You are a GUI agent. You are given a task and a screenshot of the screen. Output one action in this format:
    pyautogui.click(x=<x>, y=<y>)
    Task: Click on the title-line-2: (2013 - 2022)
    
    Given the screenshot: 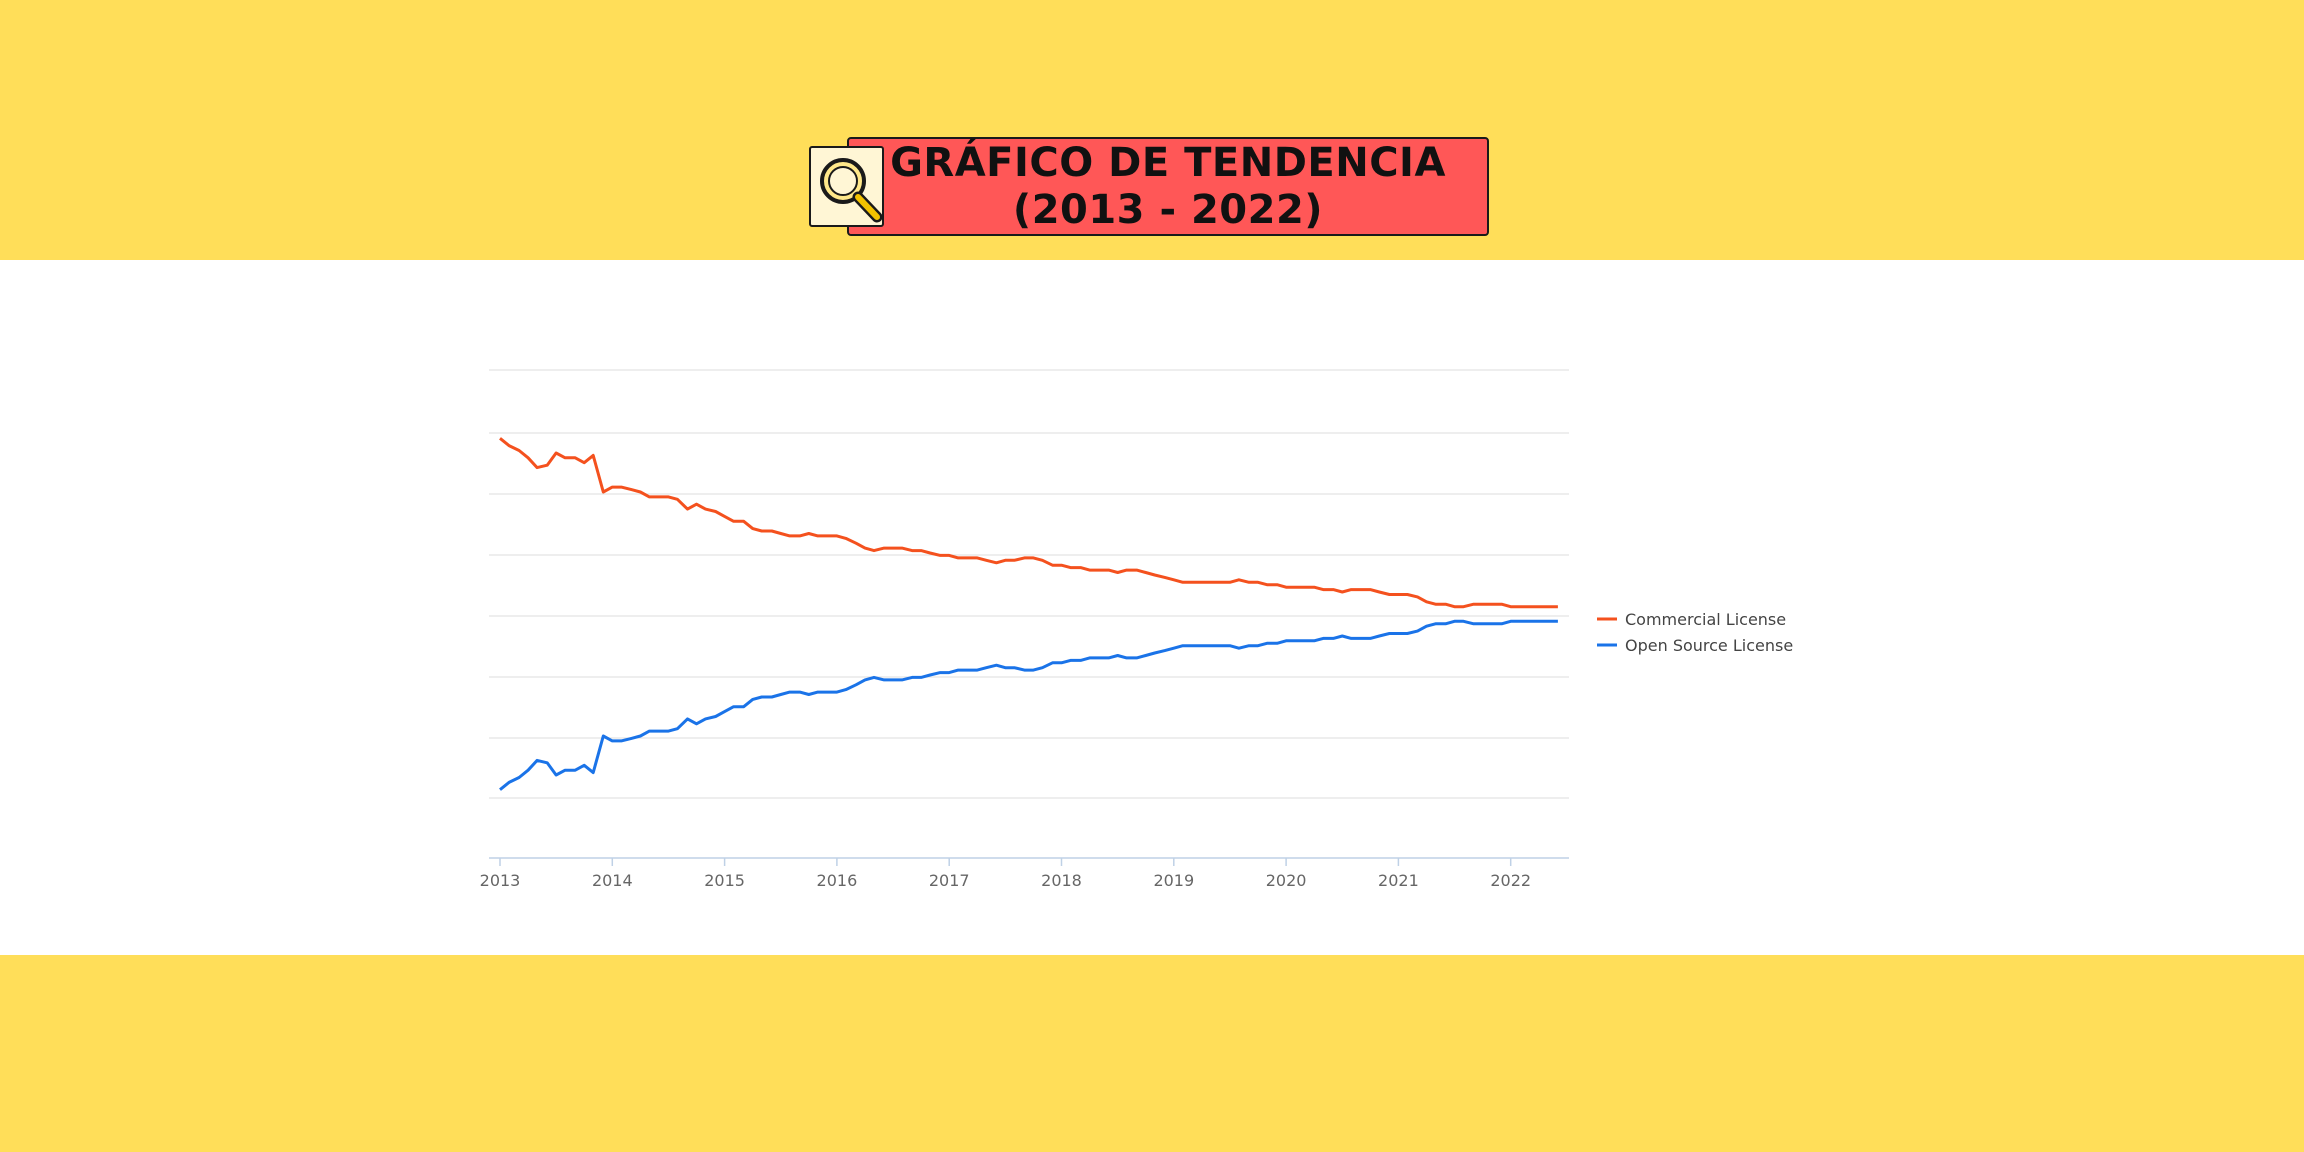 What is the action you would take?
    pyautogui.click(x=1168, y=209)
    